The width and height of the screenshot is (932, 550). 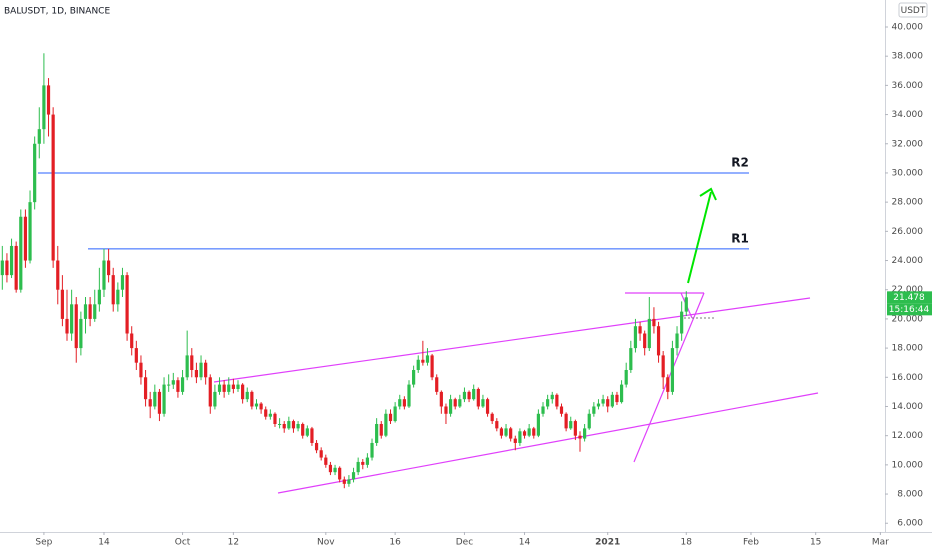 I want to click on x-tick-label: Feb, so click(x=751, y=543).